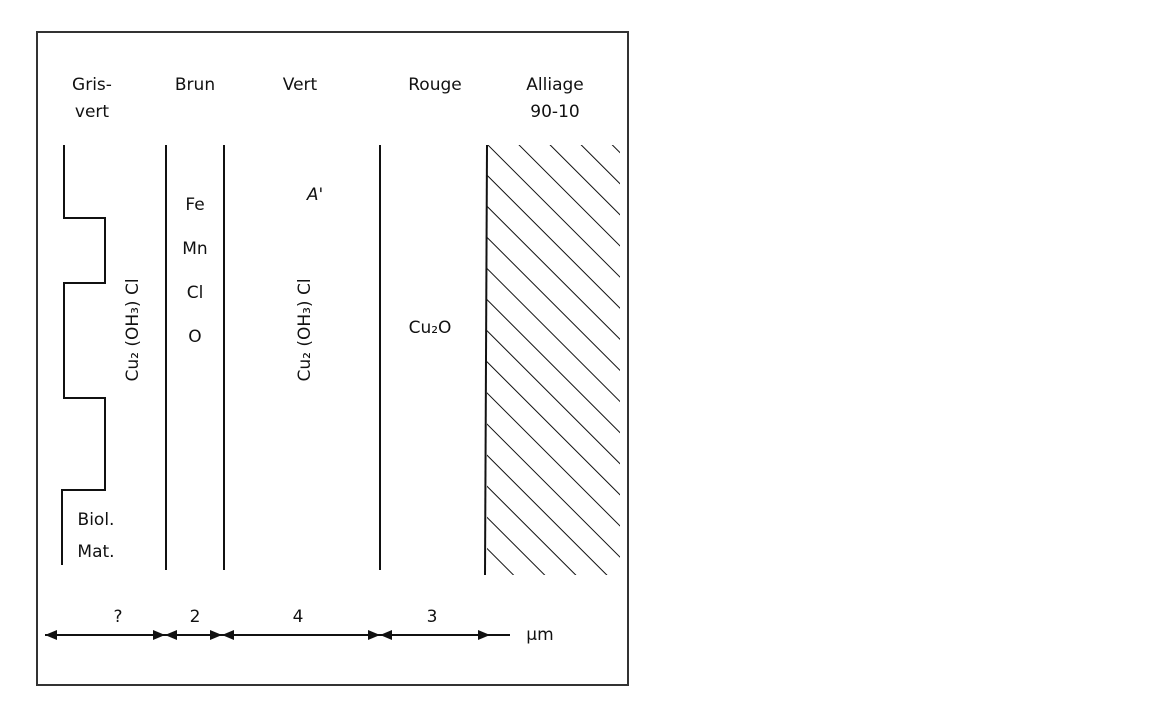 The width and height of the screenshot is (1152, 726). Describe the element at coordinates (554, 112) in the screenshot. I see `column-header: 90-10` at that location.